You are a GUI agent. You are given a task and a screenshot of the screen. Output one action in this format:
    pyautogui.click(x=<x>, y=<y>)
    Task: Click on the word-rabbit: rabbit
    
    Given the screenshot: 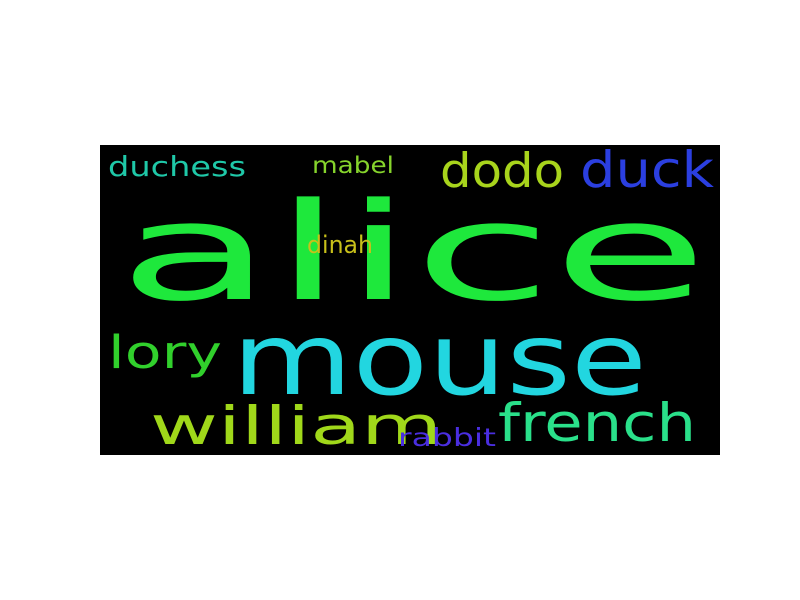 What is the action you would take?
    pyautogui.click(x=447, y=437)
    